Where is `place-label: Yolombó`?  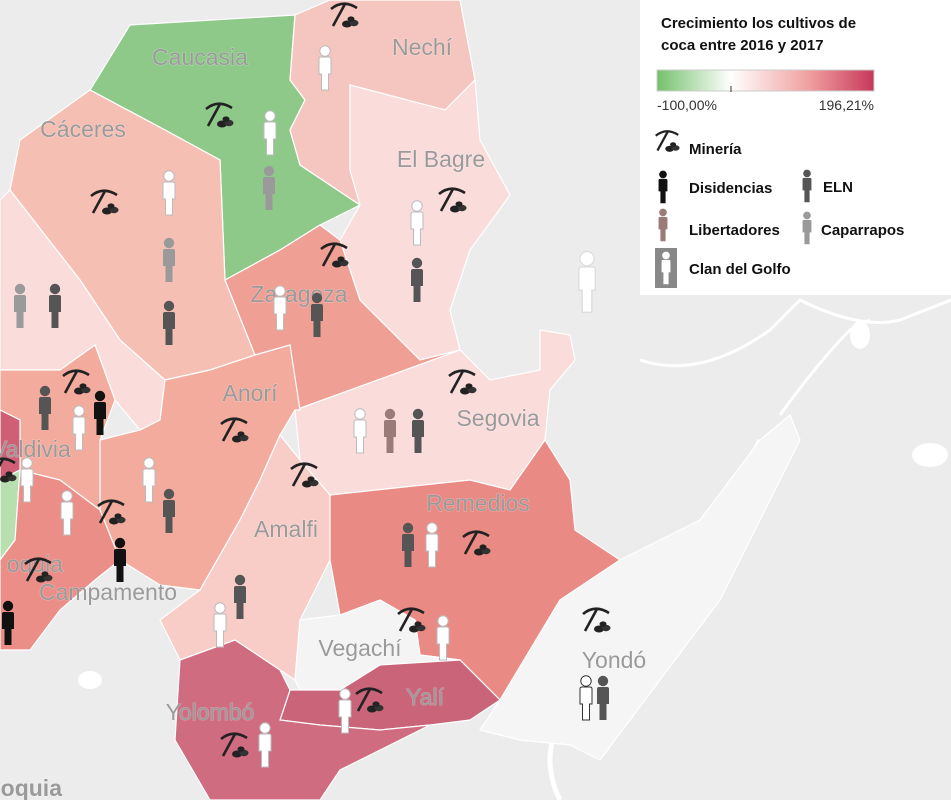
place-label: Yolombó is located at coordinates (210, 712).